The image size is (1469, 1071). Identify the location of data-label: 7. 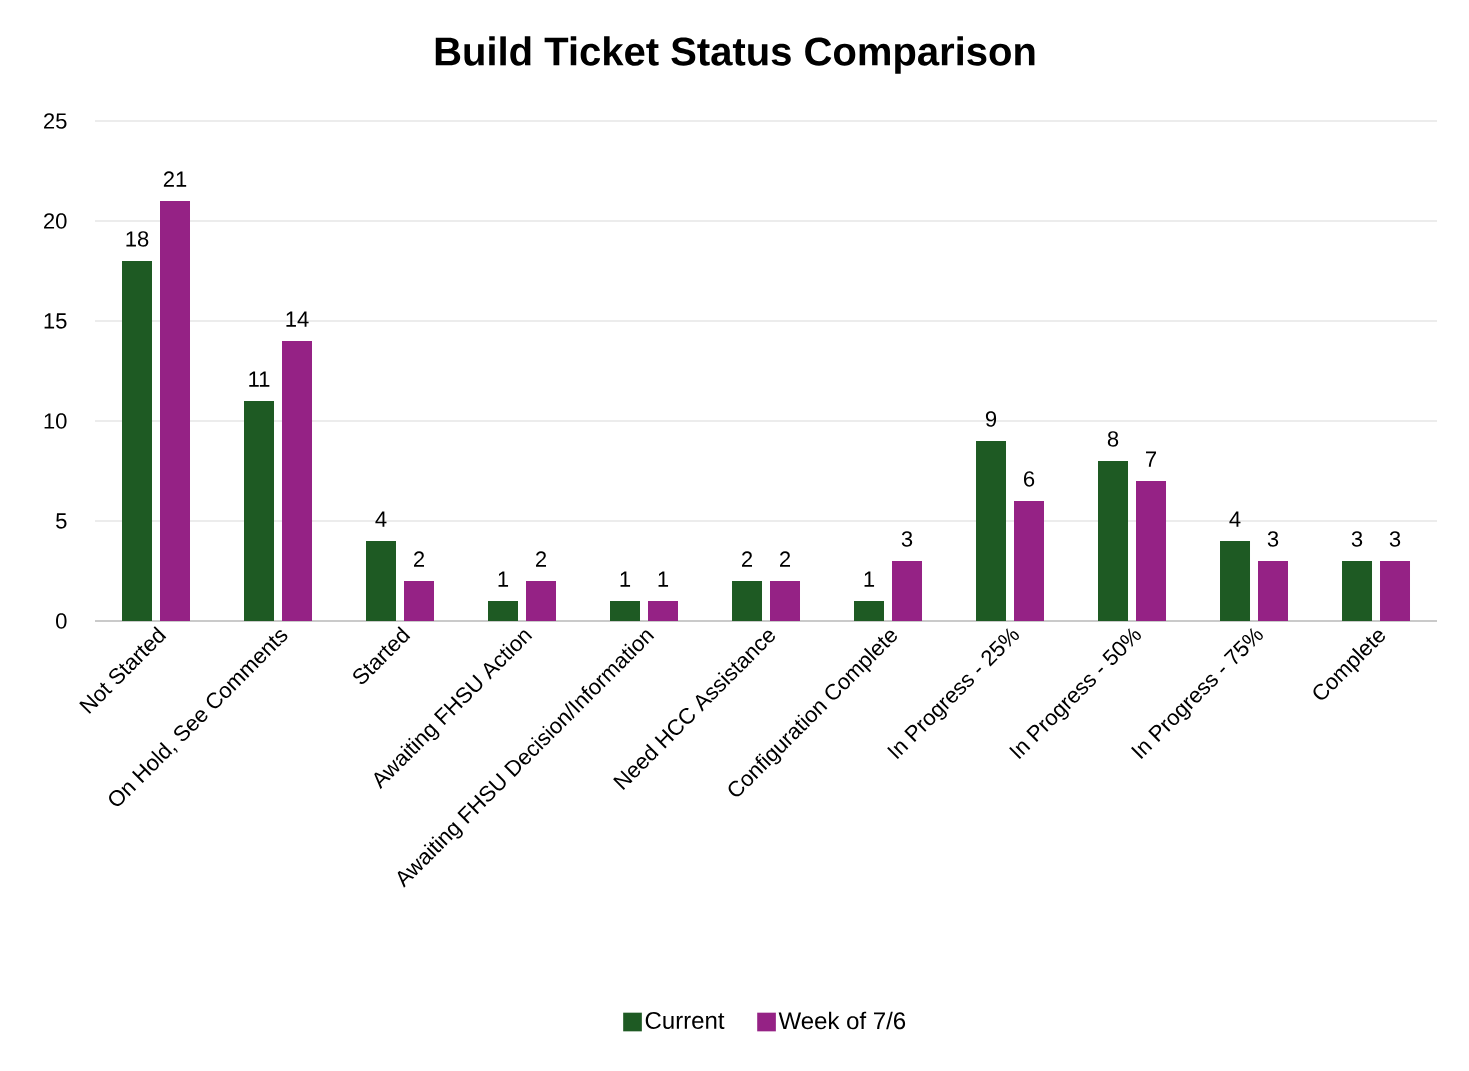
(1151, 459).